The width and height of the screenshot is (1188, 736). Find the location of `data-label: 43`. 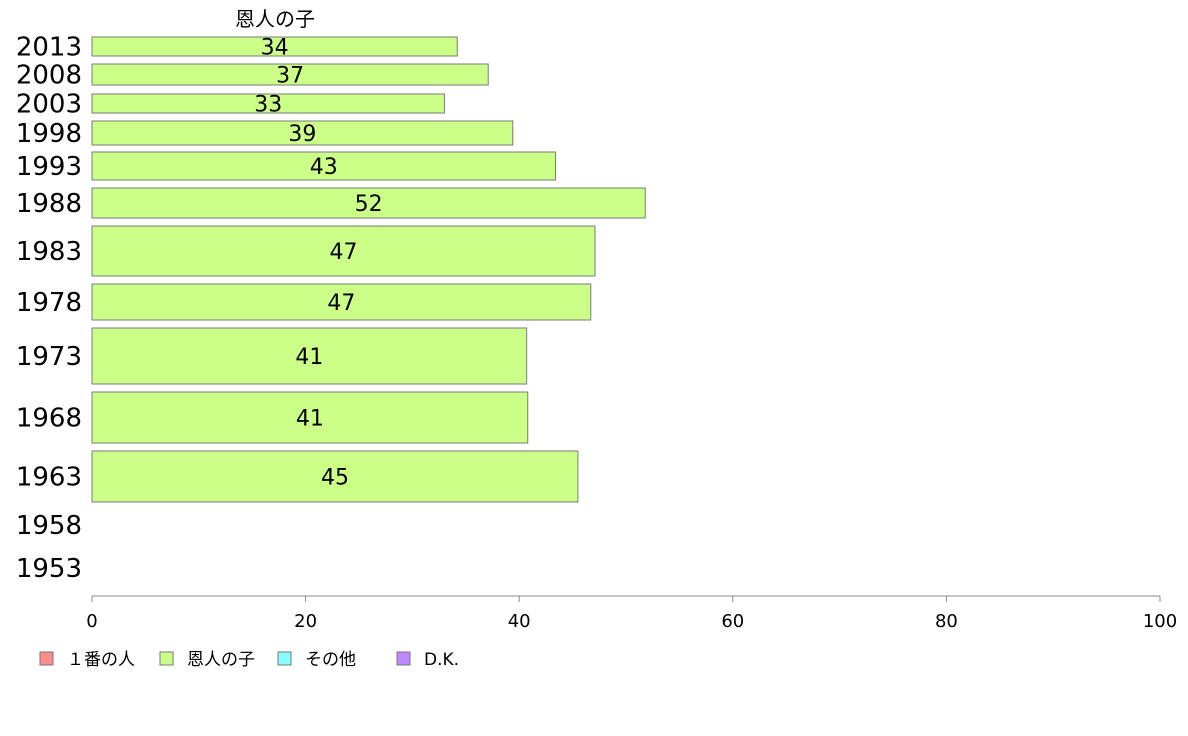

data-label: 43 is located at coordinates (324, 167).